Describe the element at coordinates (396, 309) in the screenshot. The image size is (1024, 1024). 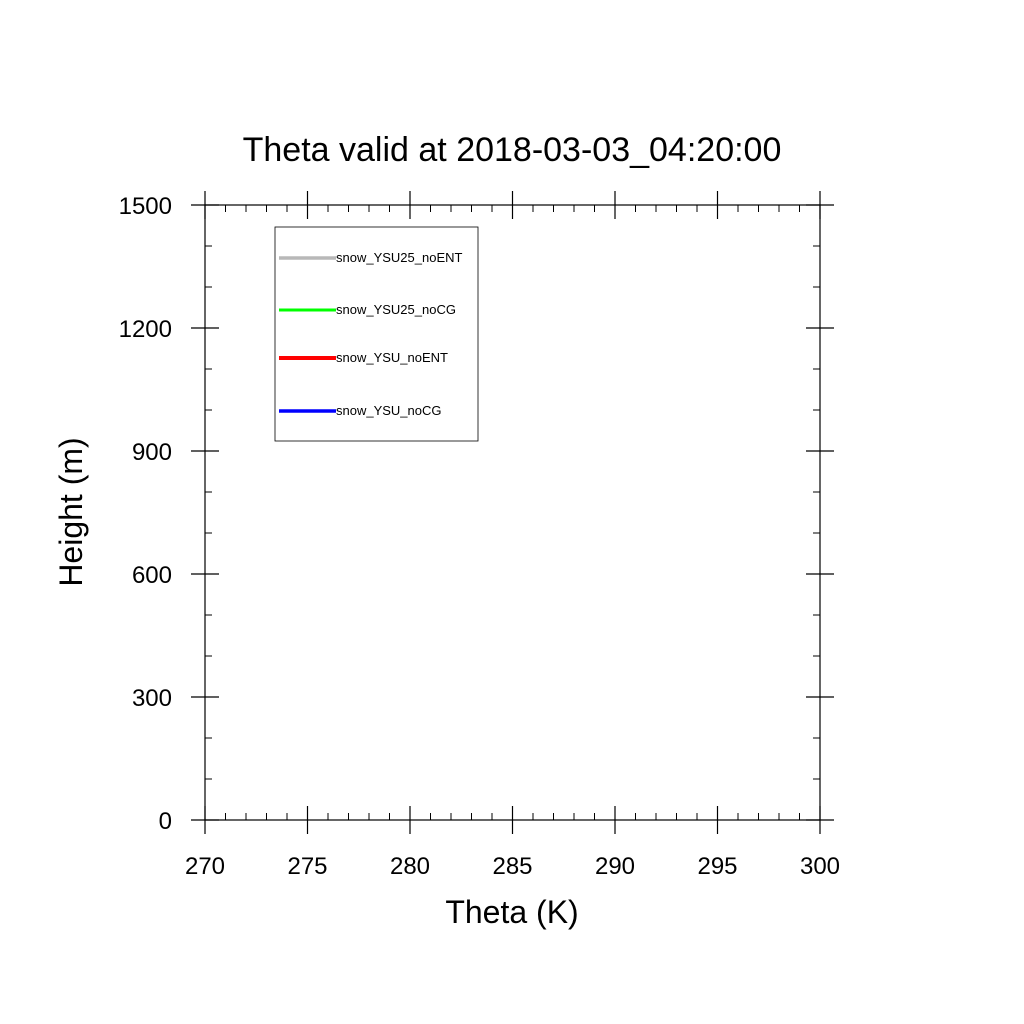
I see `legend-label-snow_YSU25_noCG: snow_YSU25_noCG` at that location.